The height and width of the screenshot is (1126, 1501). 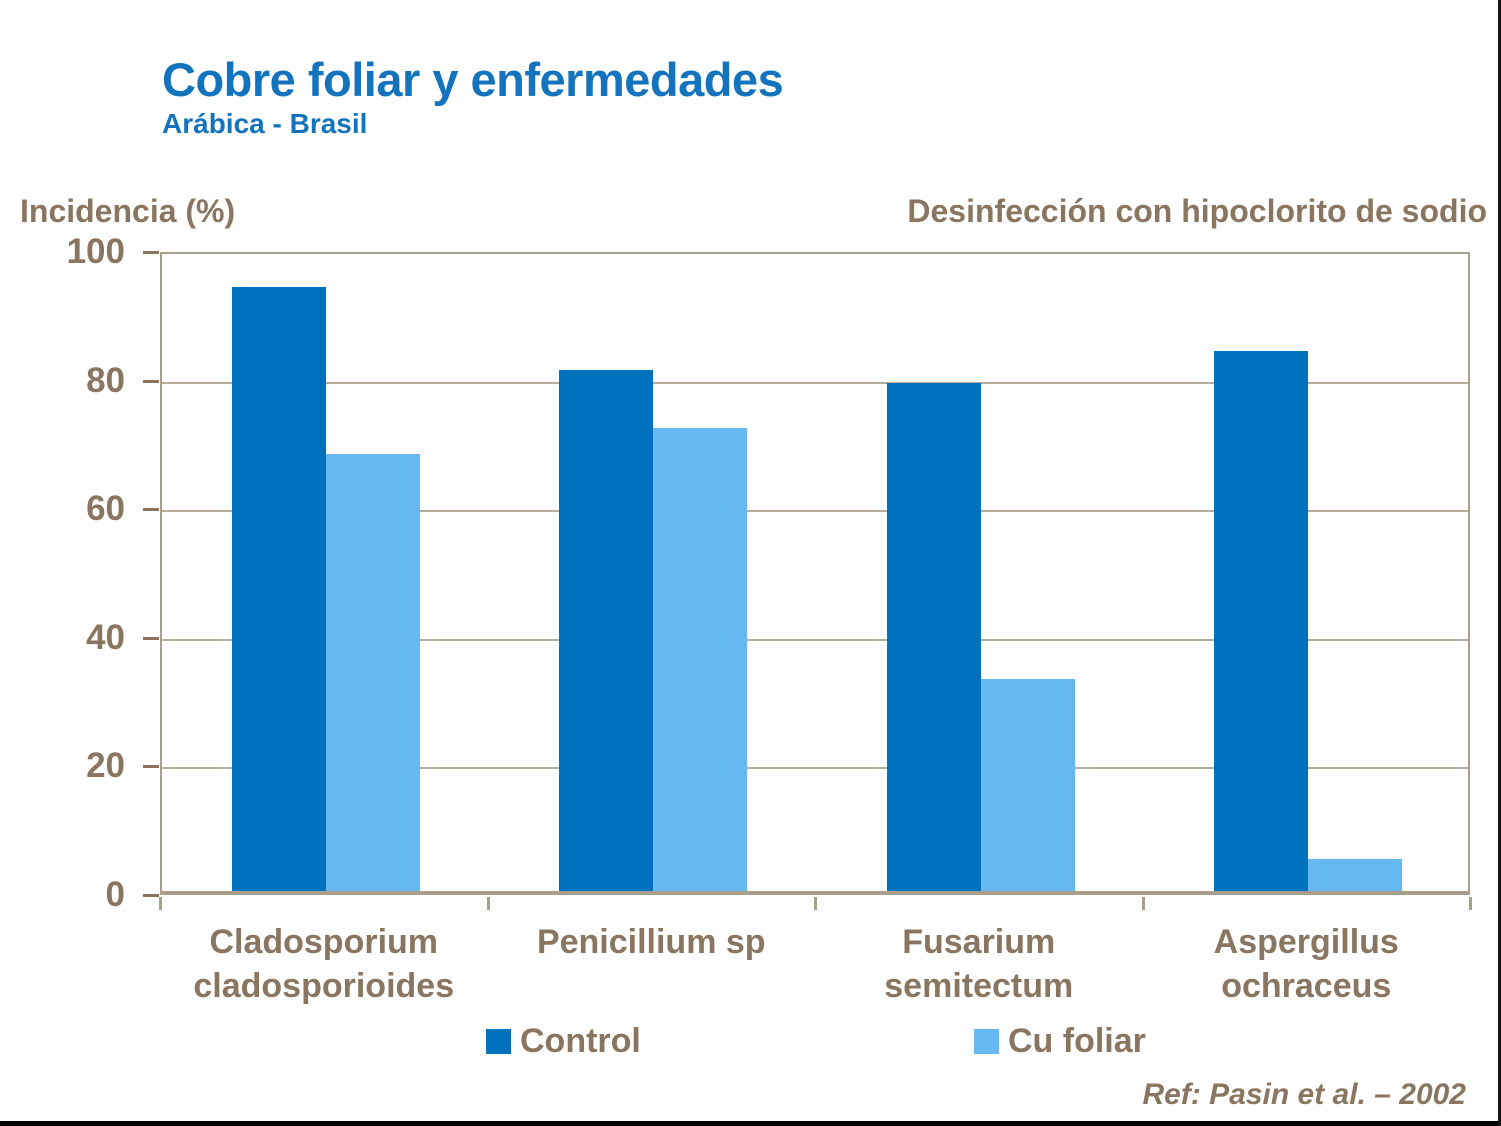 I want to click on y-axis-title: Incidencia (%), so click(x=128, y=211).